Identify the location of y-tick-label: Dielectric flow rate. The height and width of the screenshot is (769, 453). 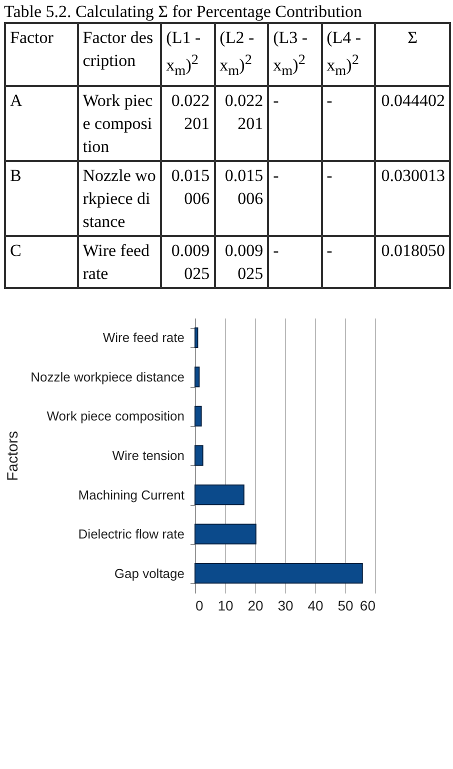
(131, 534).